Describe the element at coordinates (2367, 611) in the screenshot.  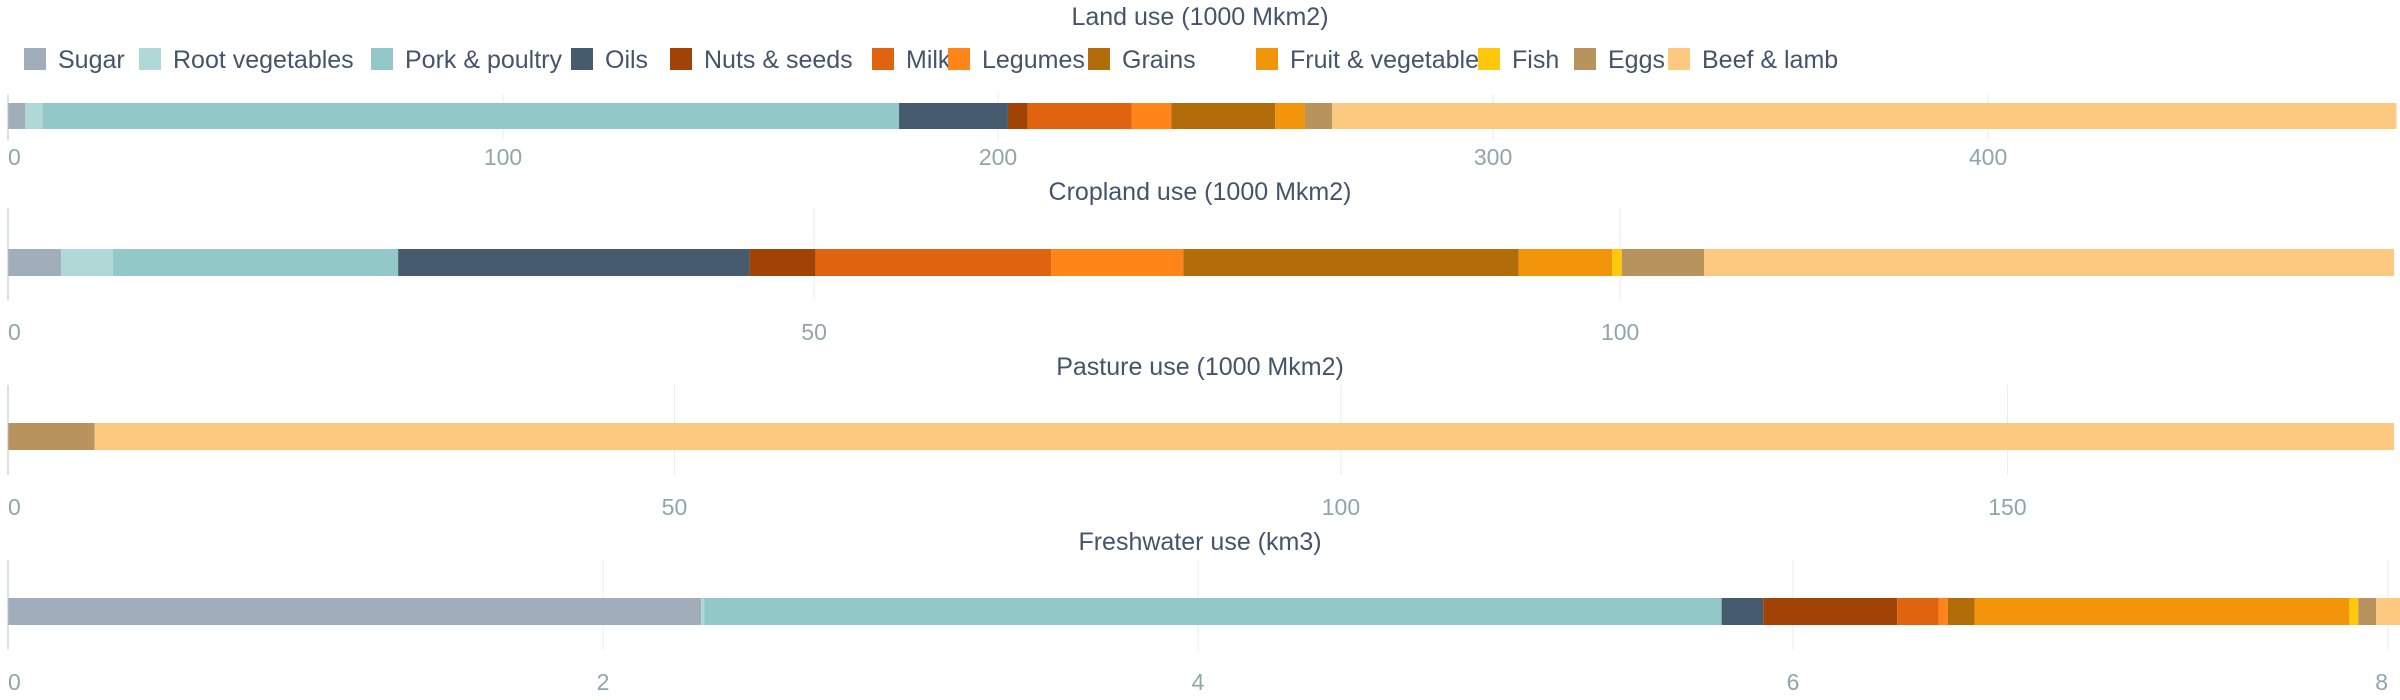
I see `bar-segment-3-eggs` at that location.